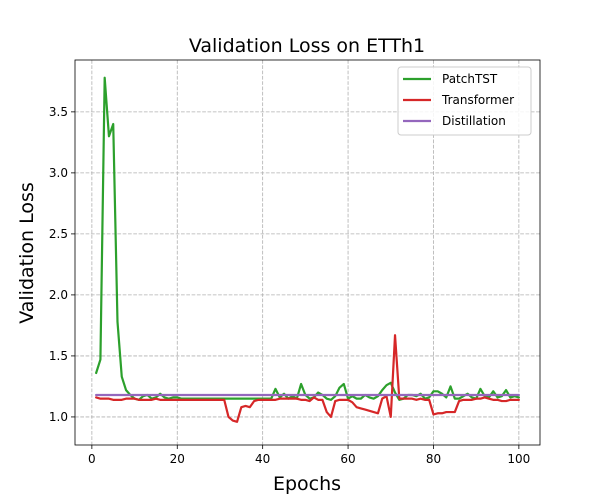 The image size is (600, 500). Describe the element at coordinates (307, 378) in the screenshot. I see `series-line-transformer` at that location.